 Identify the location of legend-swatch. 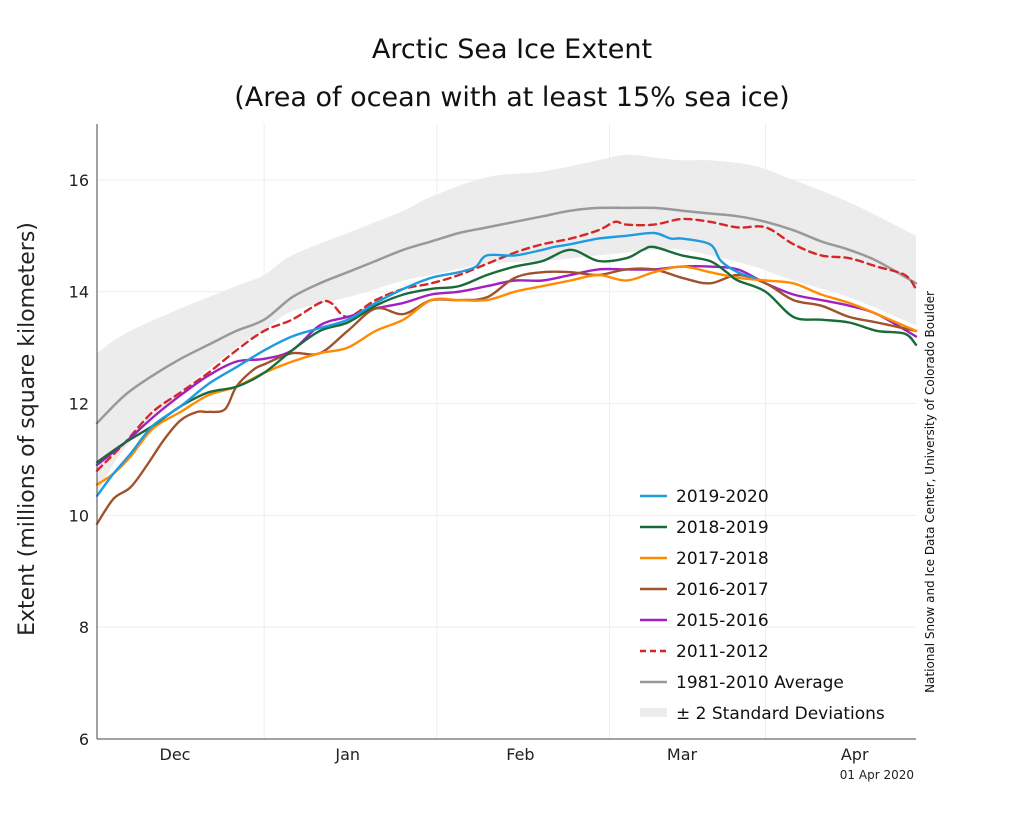
(653, 712).